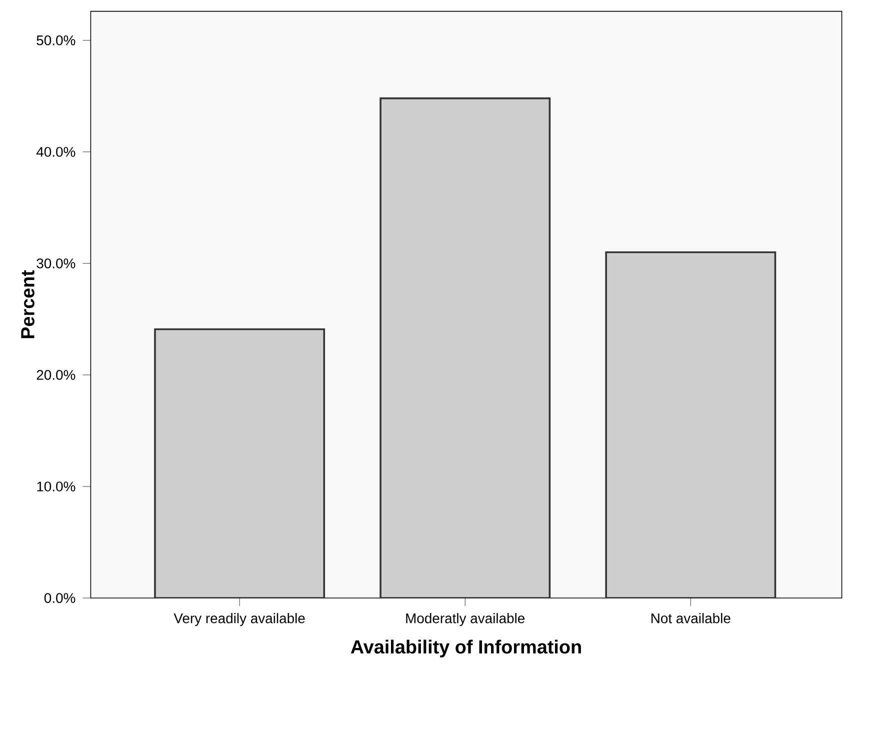 Image resolution: width=886 pixels, height=731 pixels. What do you see at coordinates (60, 598) in the screenshot?
I see `y-tick-label: 0.0%` at bounding box center [60, 598].